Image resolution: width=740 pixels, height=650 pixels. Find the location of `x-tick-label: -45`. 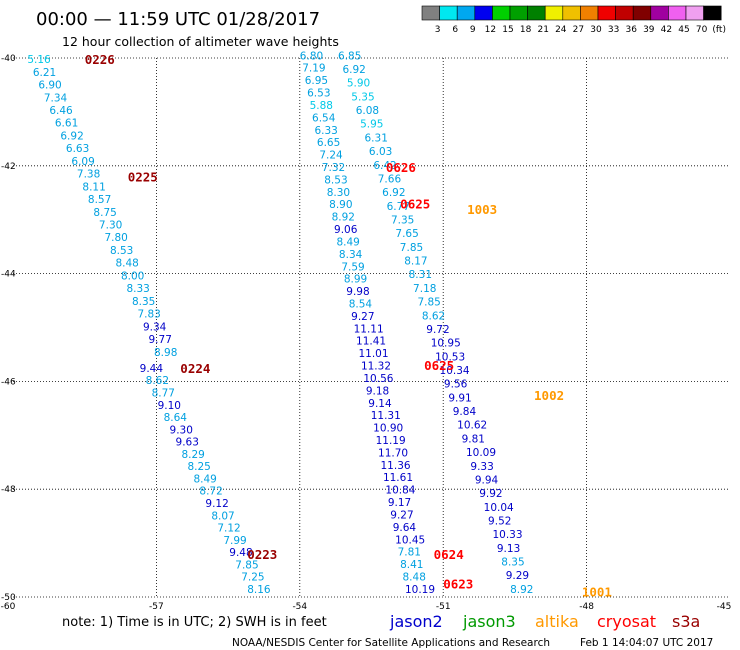

x-tick-label: -45 is located at coordinates (724, 607).